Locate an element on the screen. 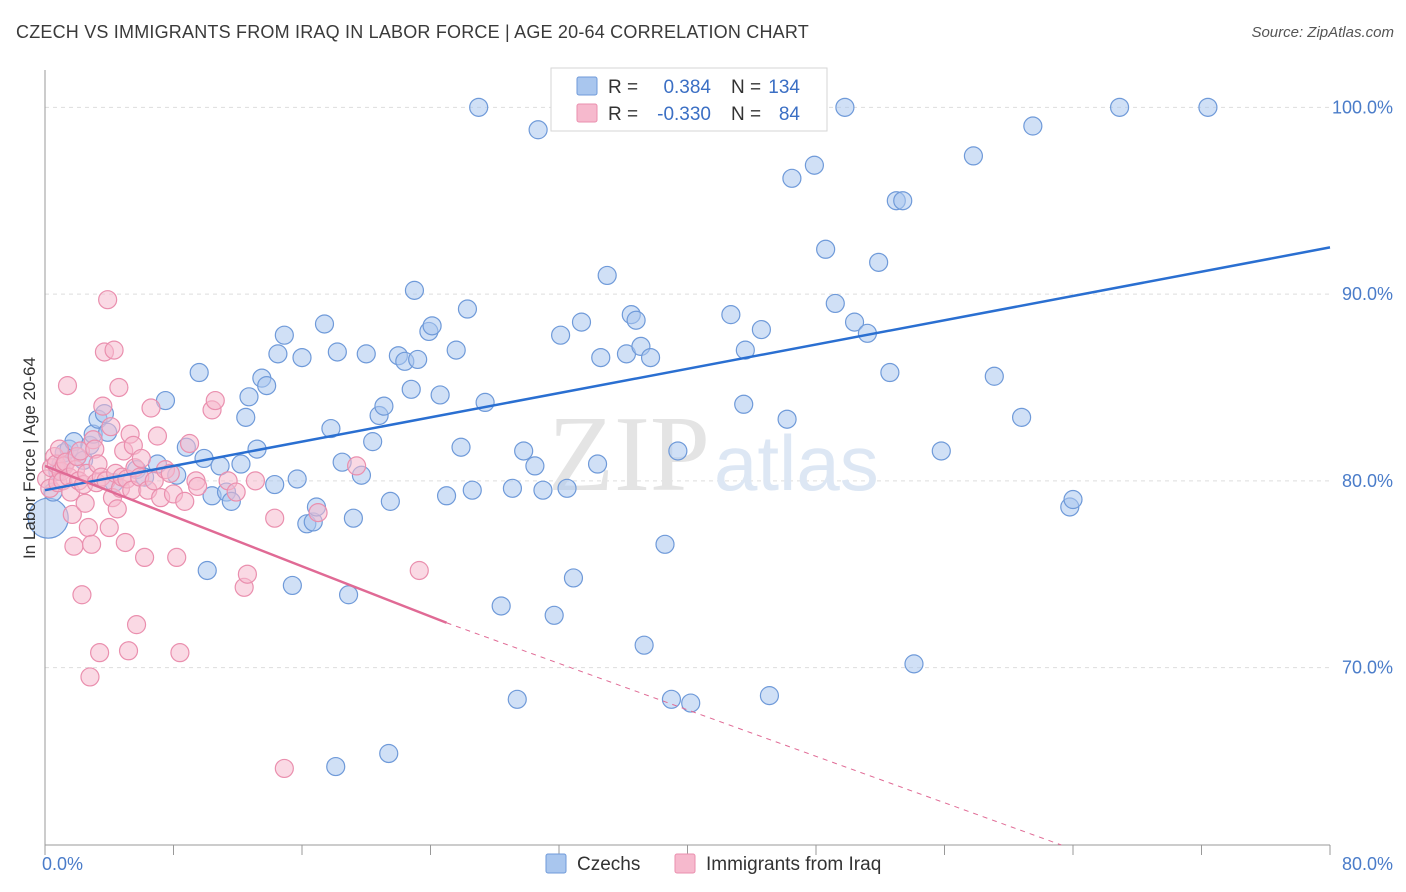 Image resolution: width=1406 pixels, height=892 pixels. legend-n-value-iraq: 84 is located at coordinates (790, 114).